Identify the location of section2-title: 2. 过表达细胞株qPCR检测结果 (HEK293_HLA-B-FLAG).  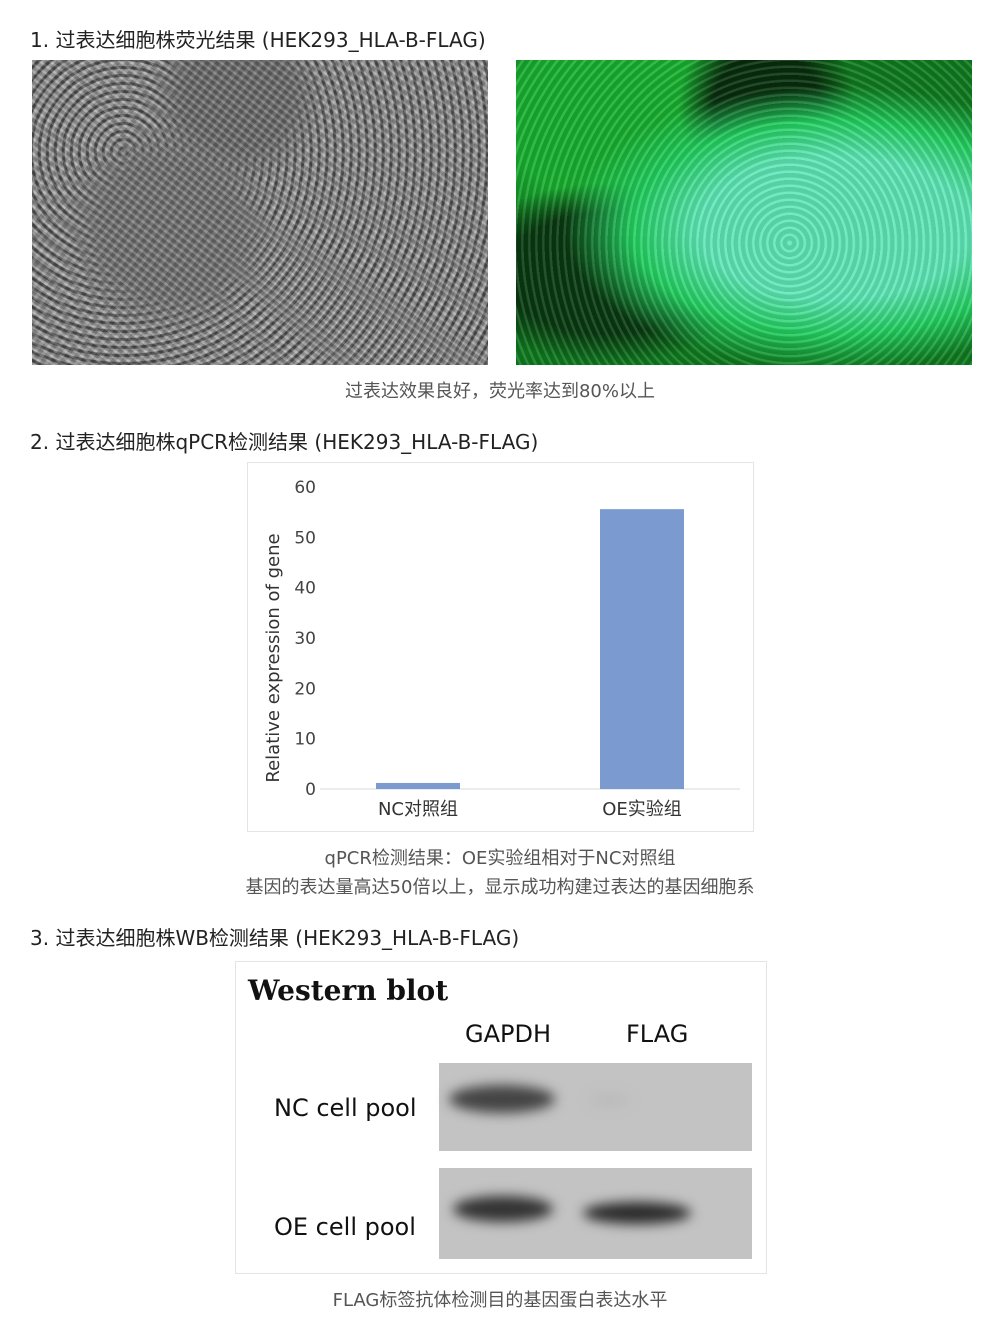
(284, 442).